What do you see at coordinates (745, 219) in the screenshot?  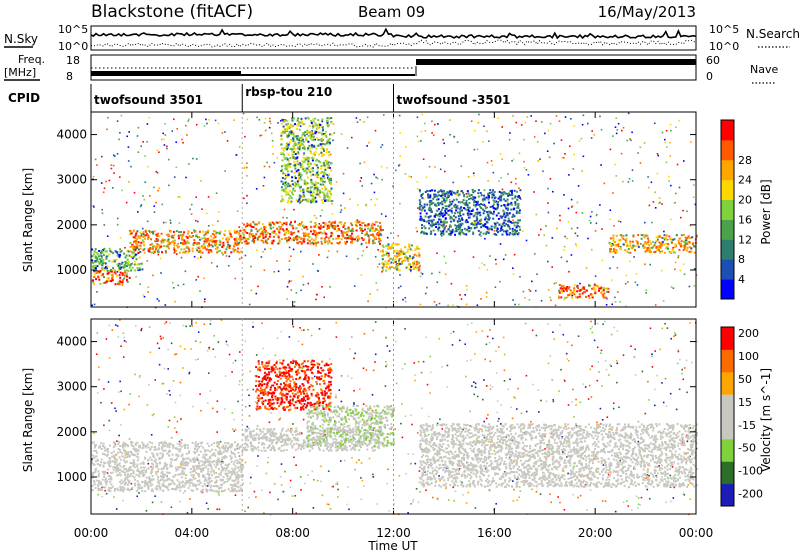 I see `colorbar-tick-label: 16` at bounding box center [745, 219].